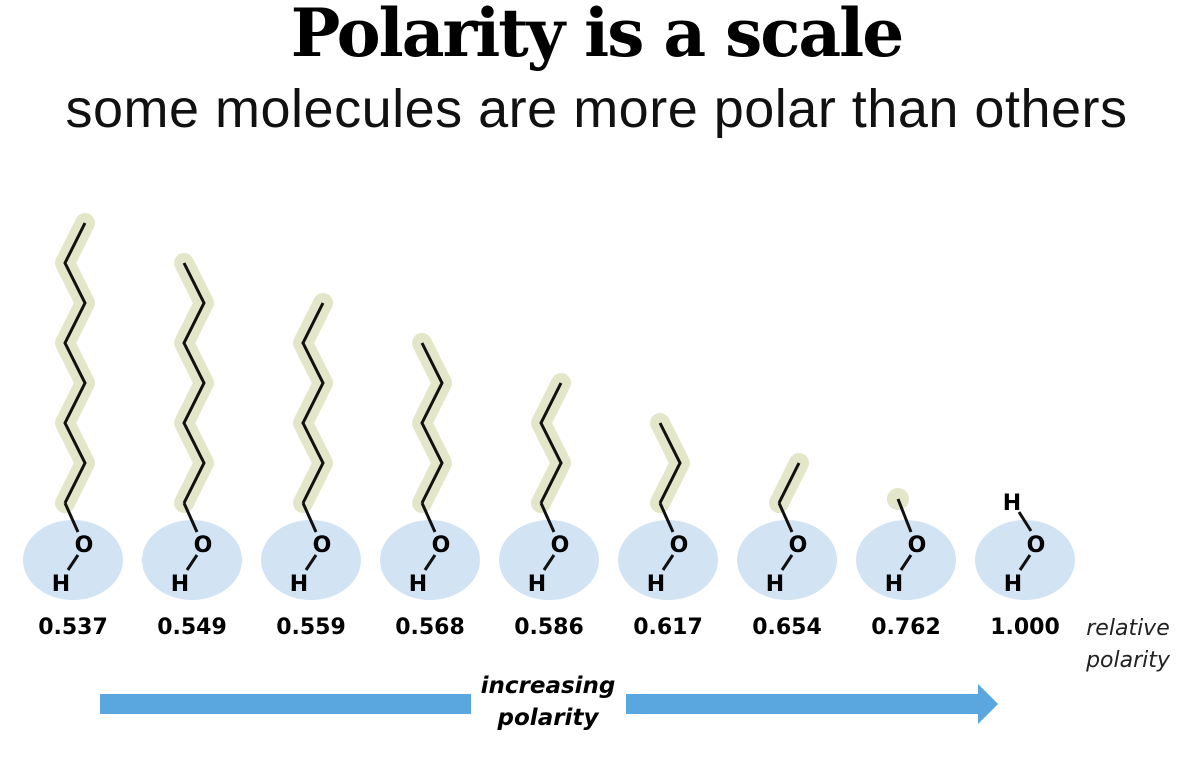  What do you see at coordinates (73, 627) in the screenshot?
I see `relative-polarity-value: 0.537` at bounding box center [73, 627].